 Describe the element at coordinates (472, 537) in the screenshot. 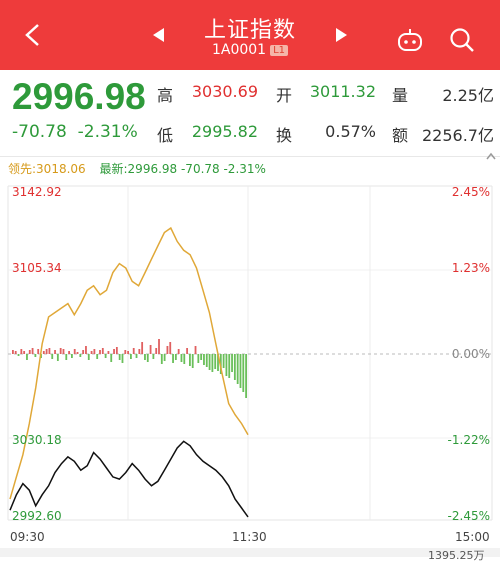

I see `time-label-close: 15:00` at that location.